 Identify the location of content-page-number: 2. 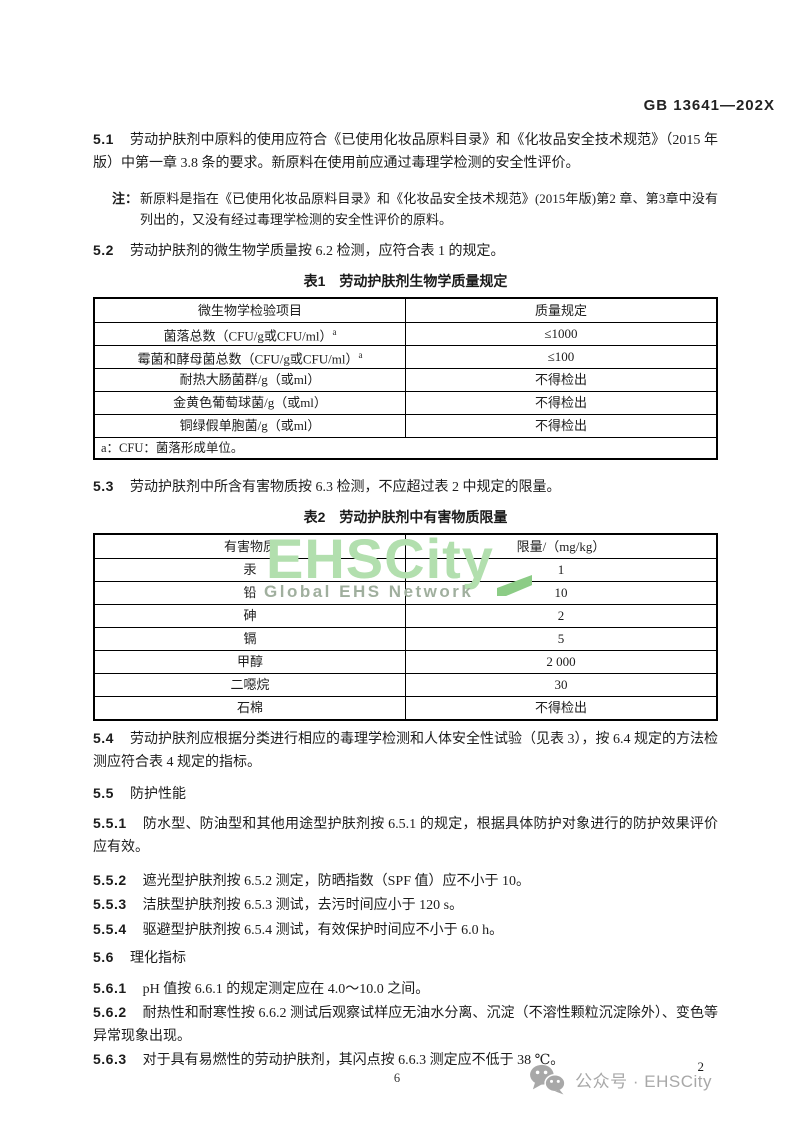
(701, 1066).